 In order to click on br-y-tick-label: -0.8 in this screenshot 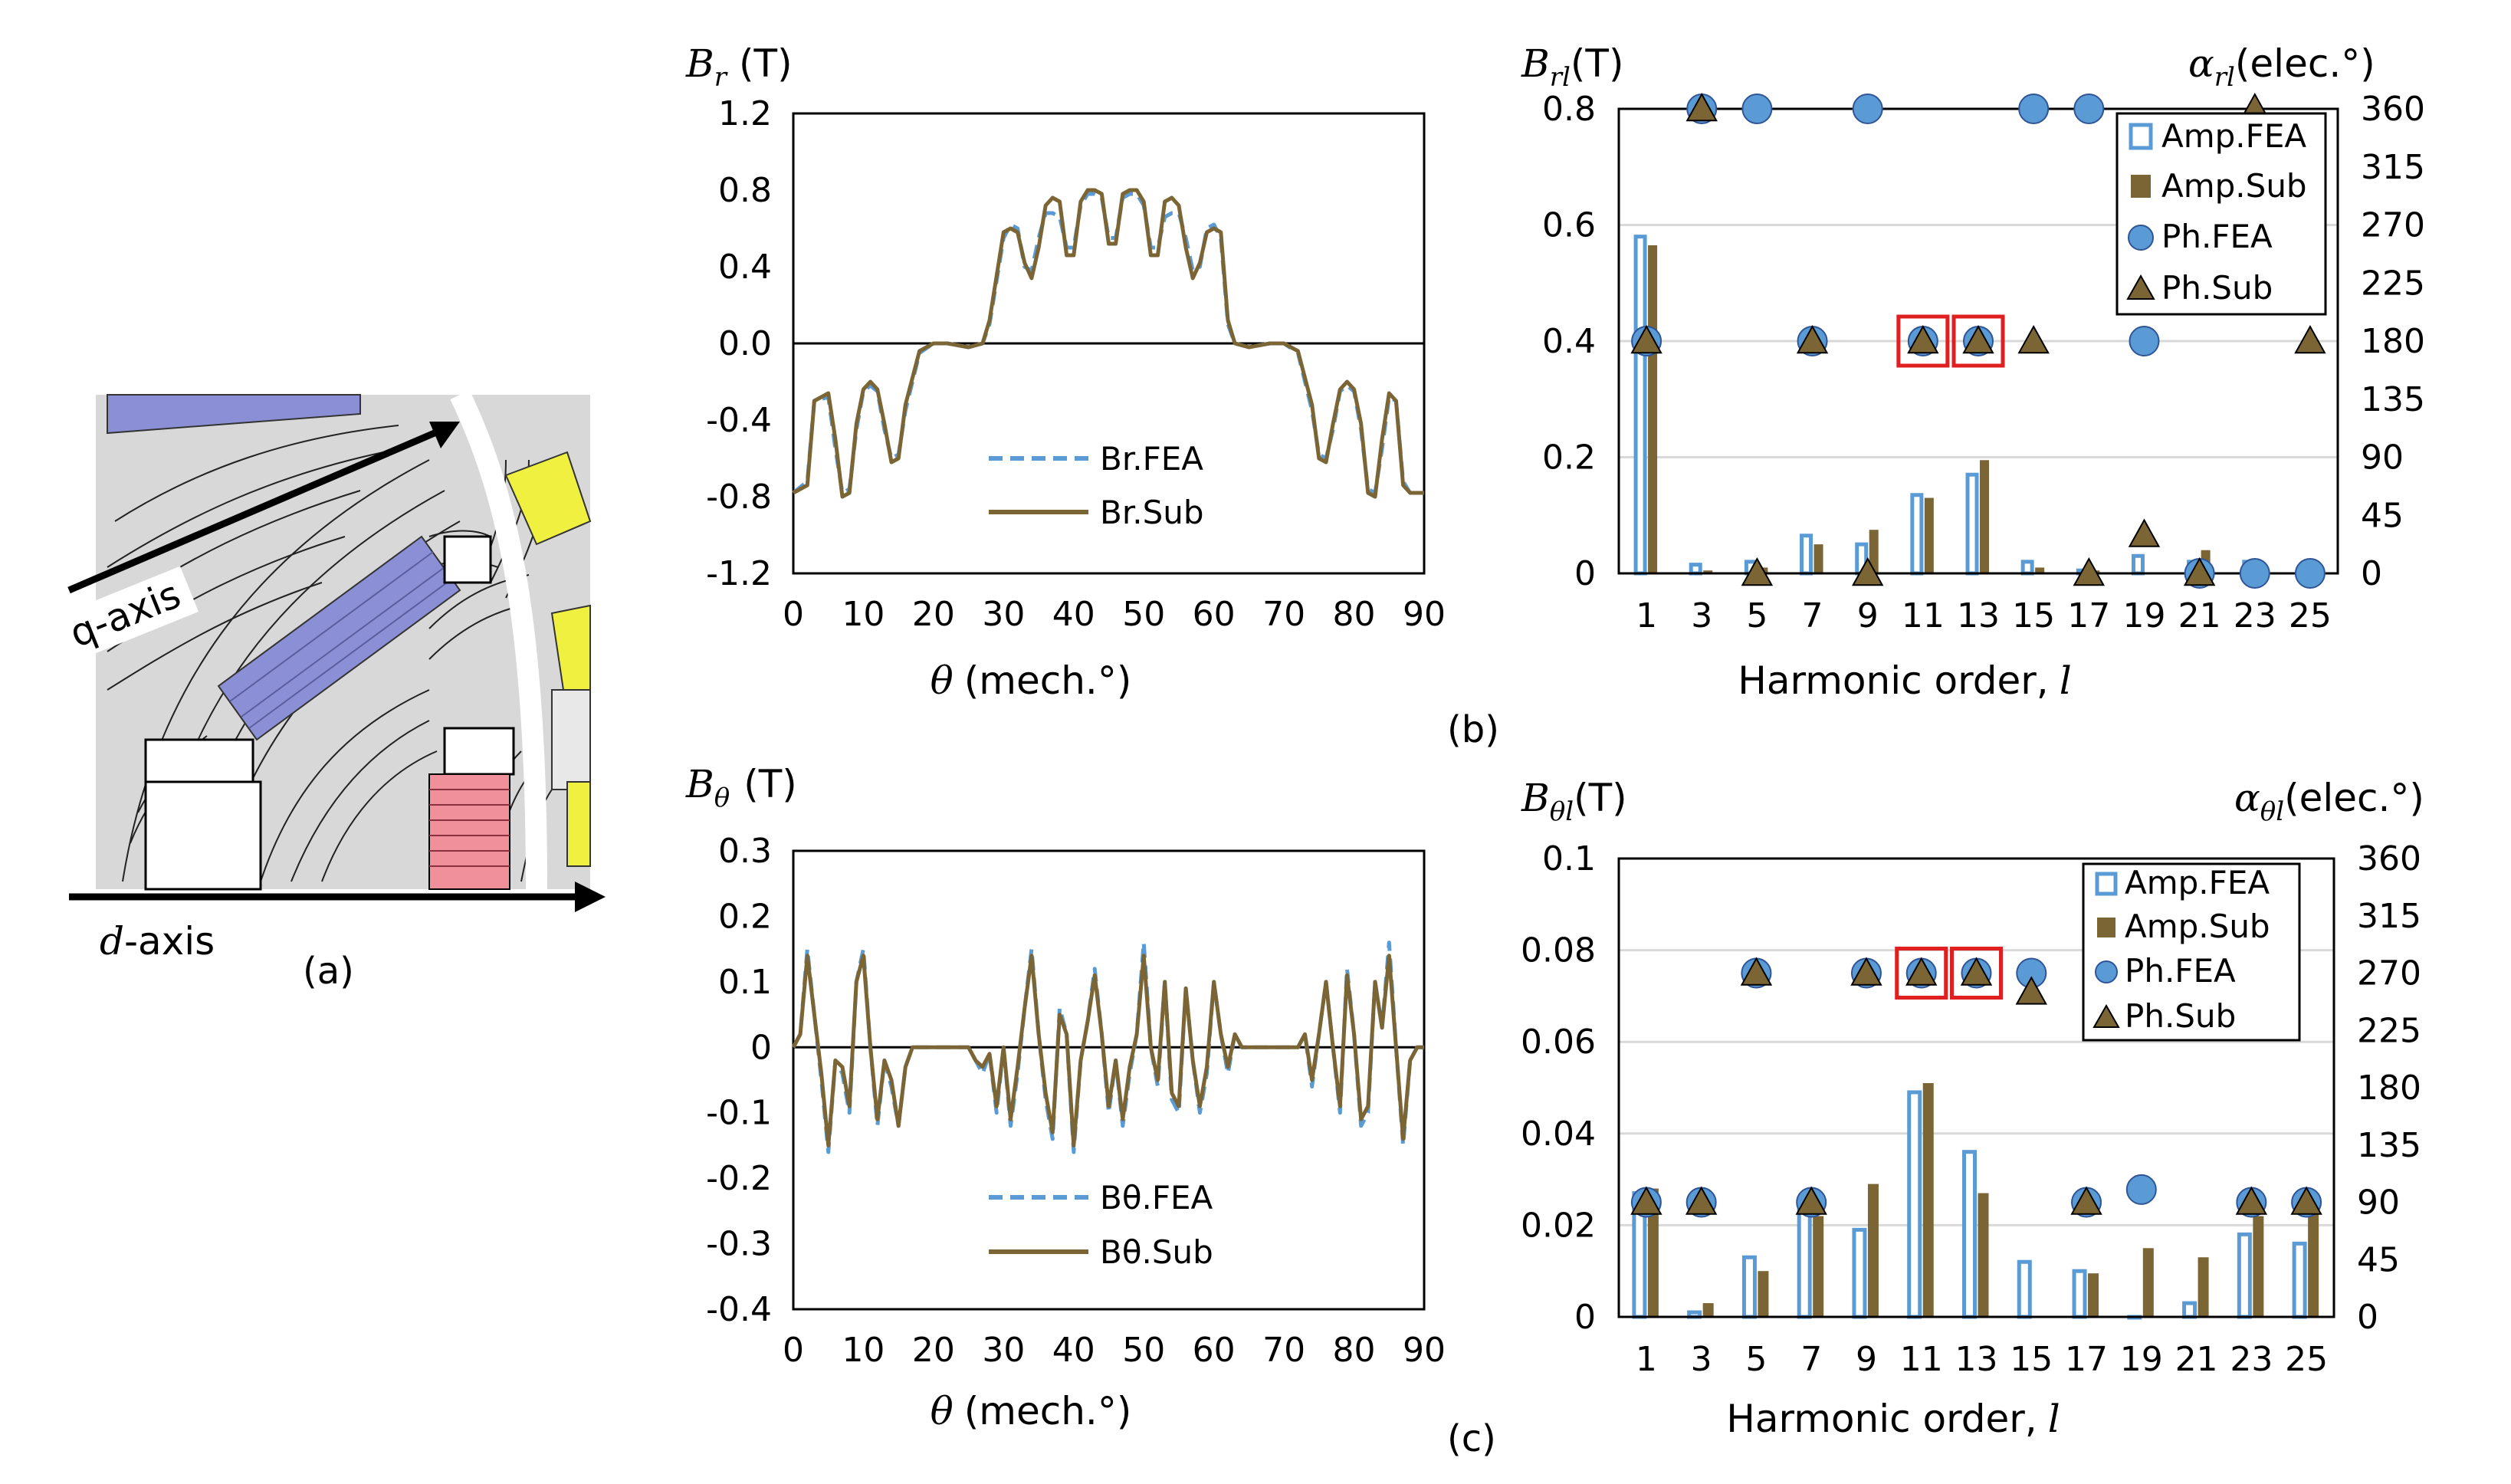, I will do `click(739, 497)`.